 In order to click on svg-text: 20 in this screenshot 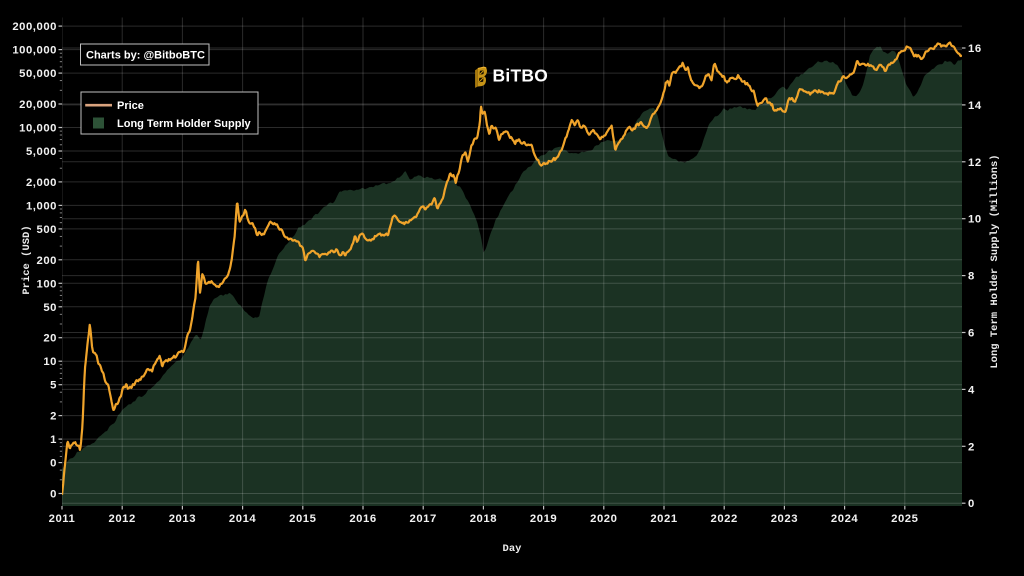, I will do `click(50, 339)`.